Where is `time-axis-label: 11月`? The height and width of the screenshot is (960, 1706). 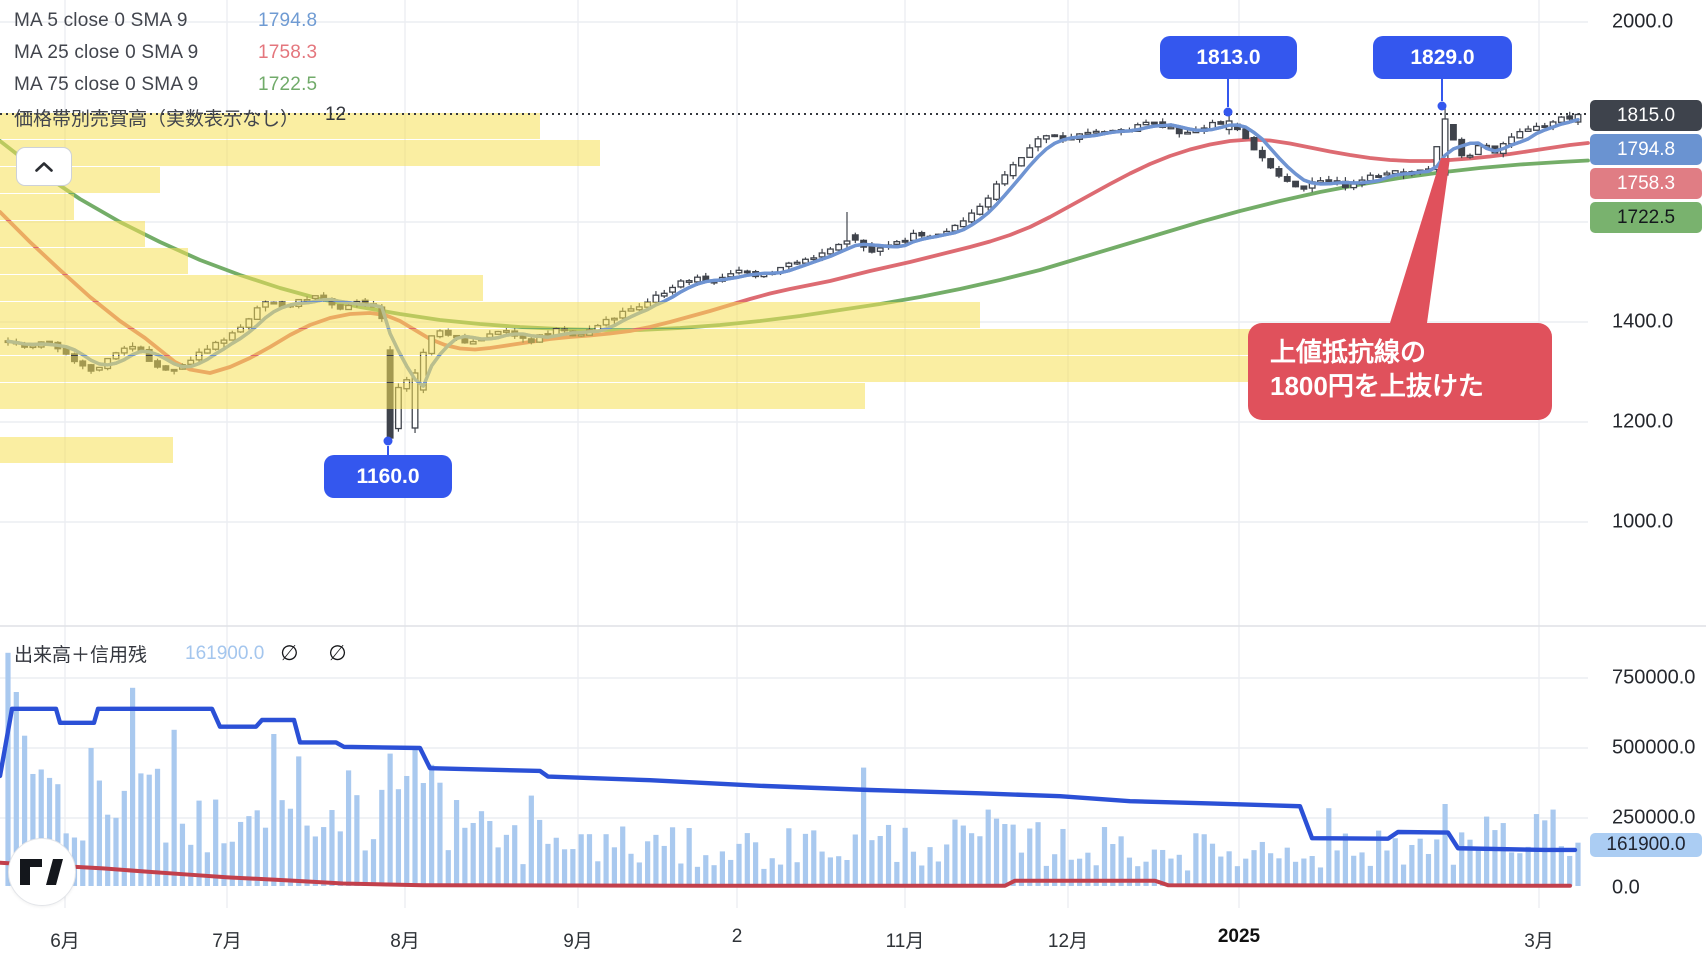
time-axis-label: 11月 is located at coordinates (905, 941).